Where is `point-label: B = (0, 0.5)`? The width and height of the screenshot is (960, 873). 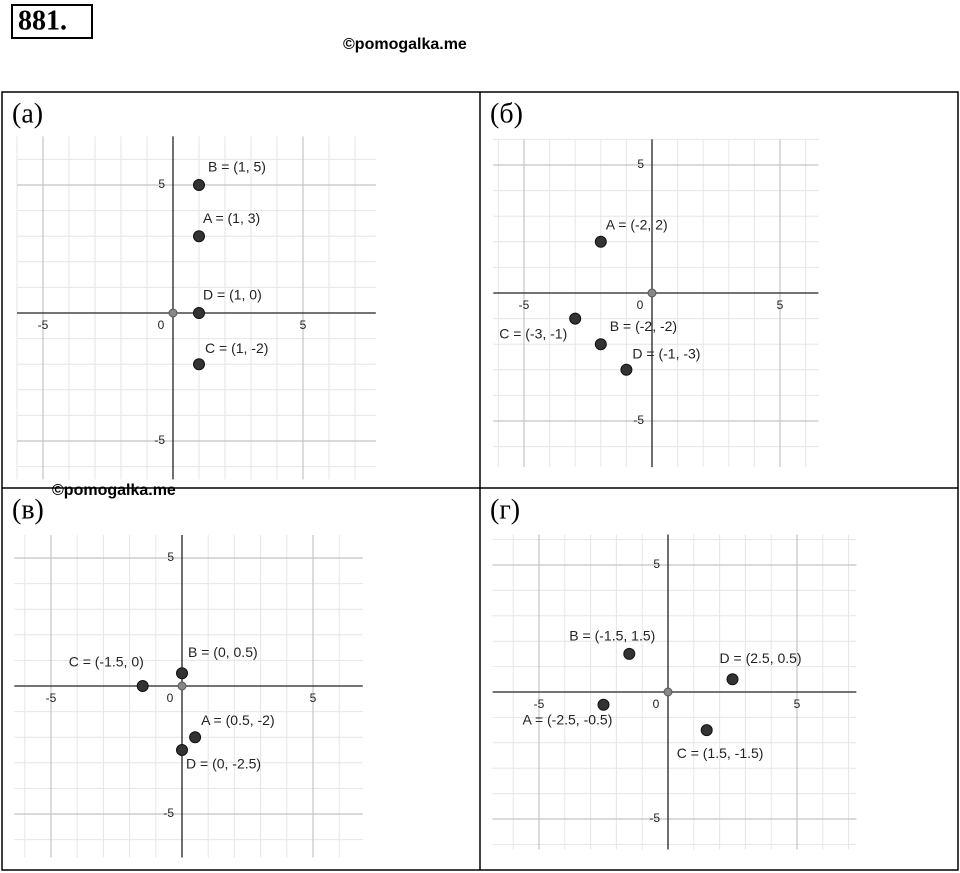 point-label: B = (0, 0.5) is located at coordinates (223, 652).